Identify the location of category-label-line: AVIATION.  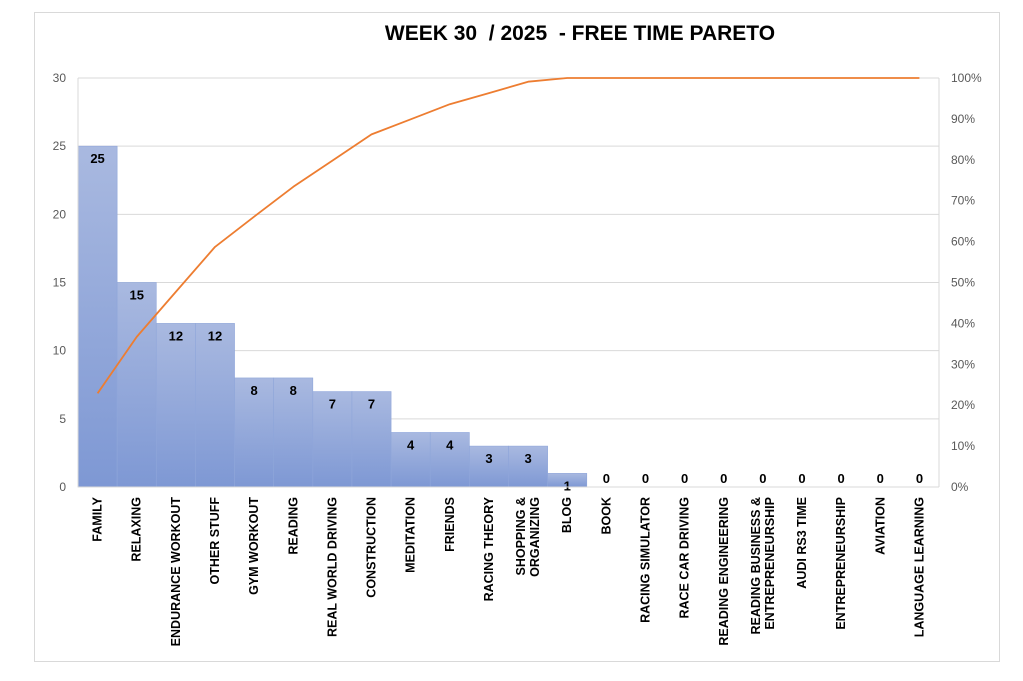
(880, 526).